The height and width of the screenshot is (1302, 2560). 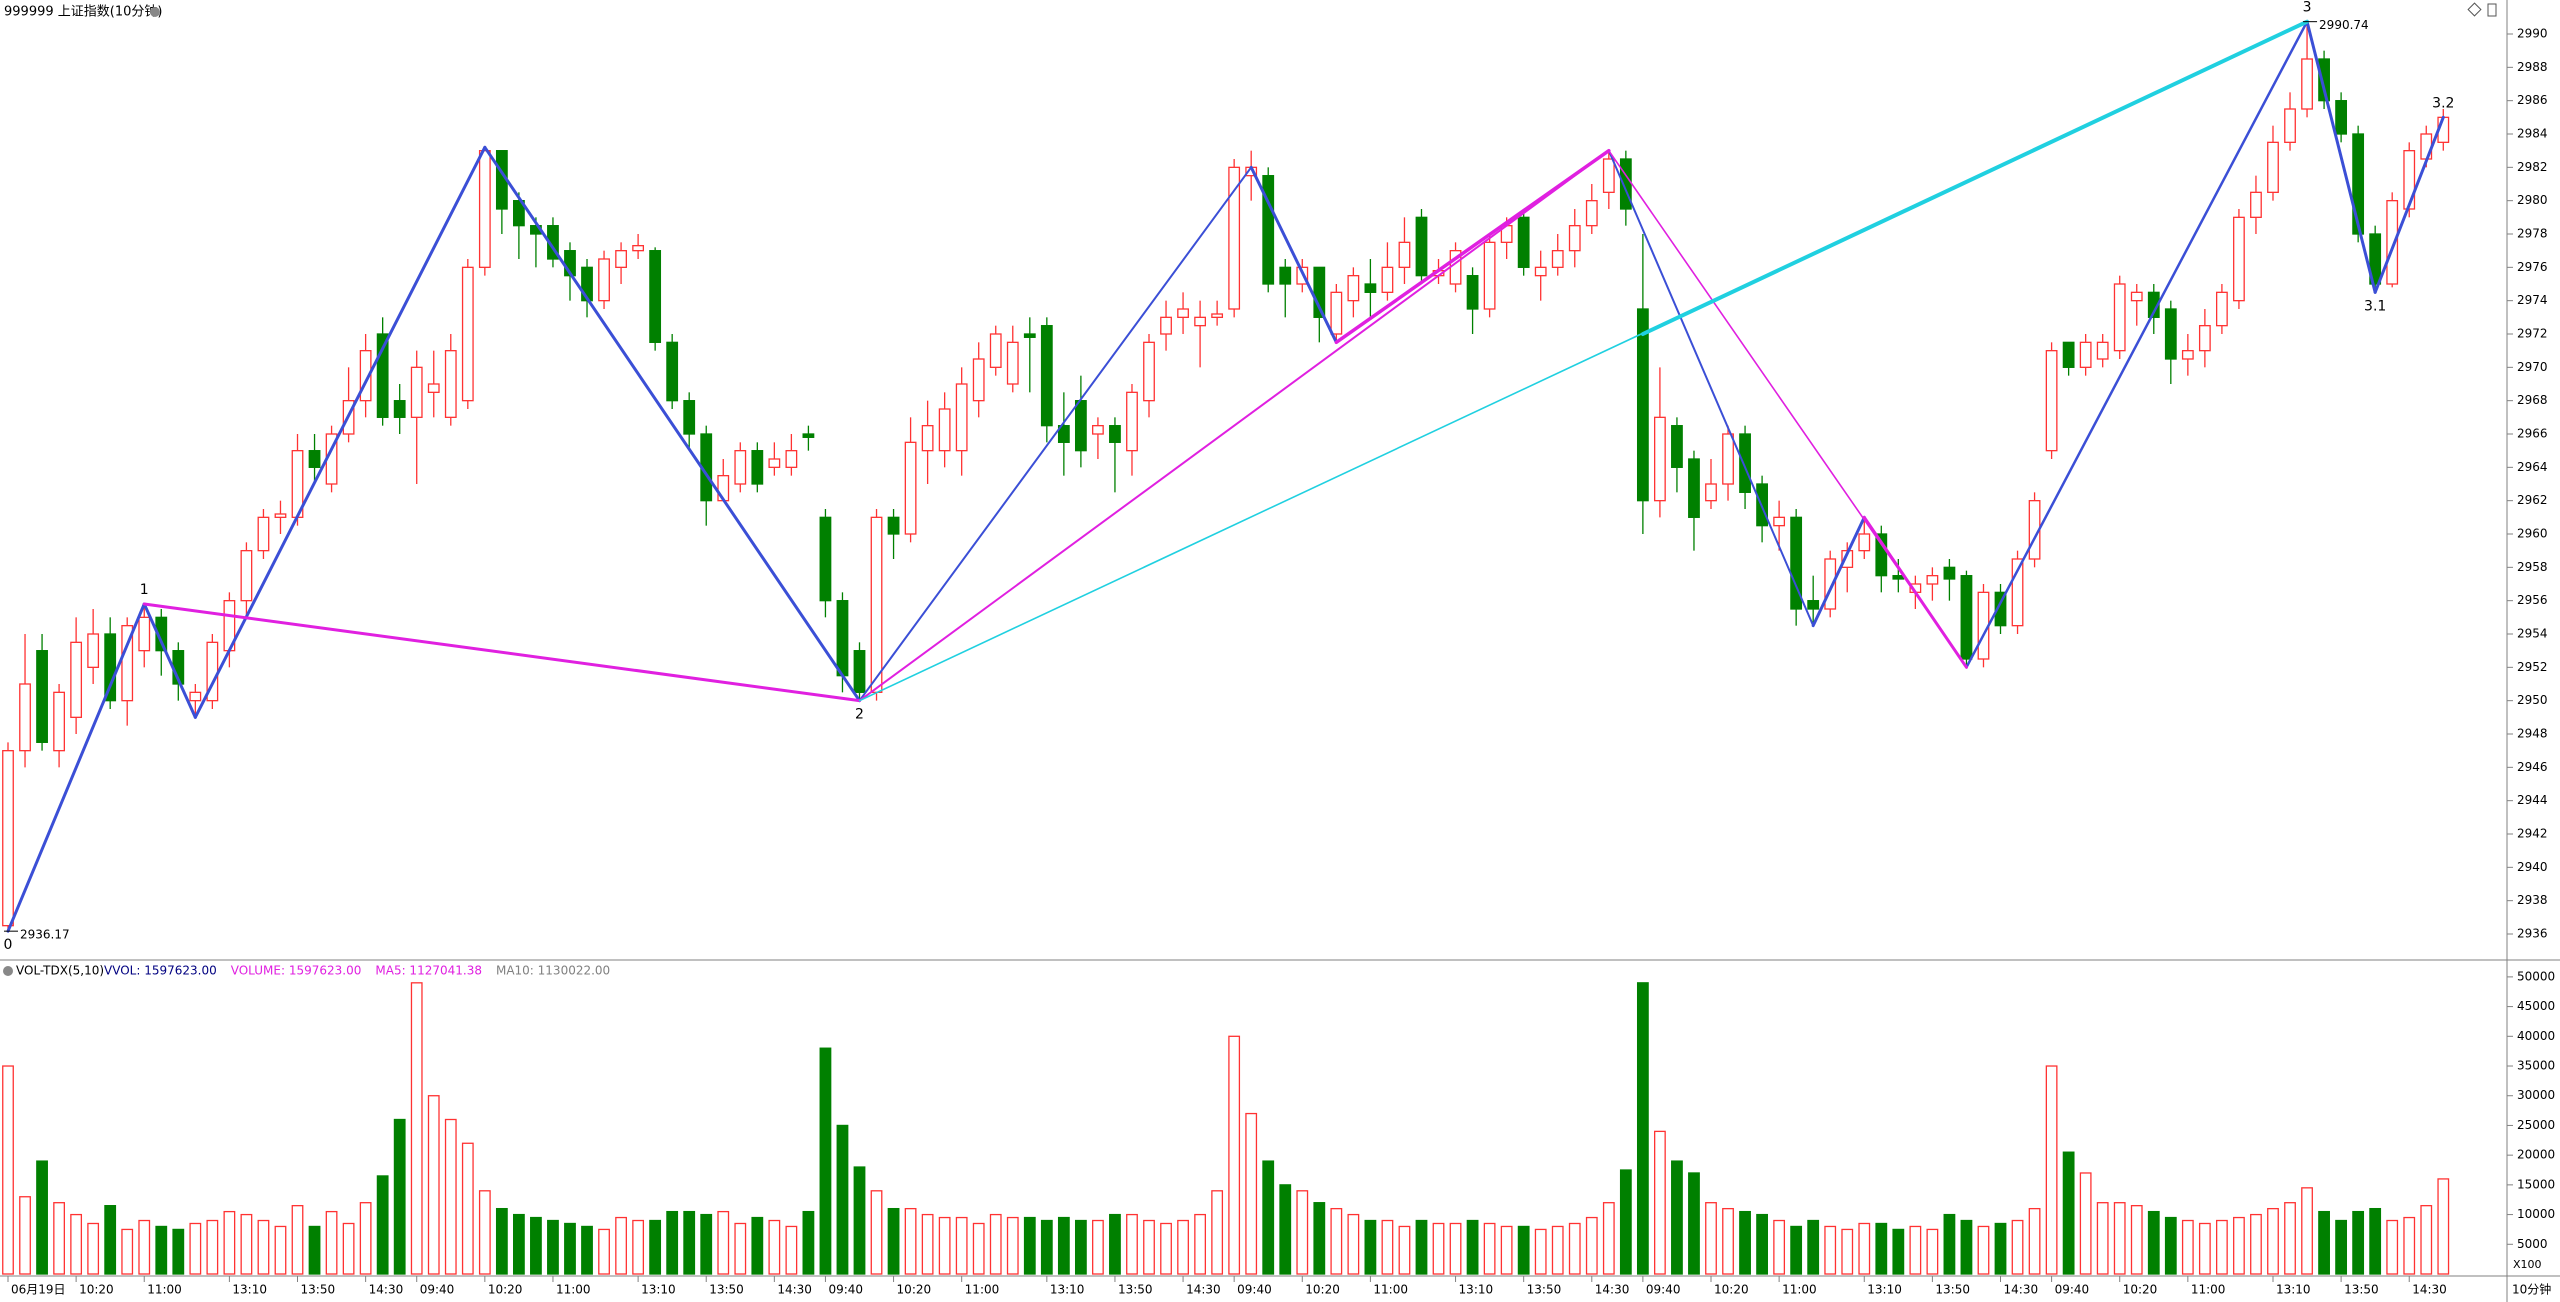 I want to click on indicator-label: MA10: 1130022.00, so click(x=553, y=971).